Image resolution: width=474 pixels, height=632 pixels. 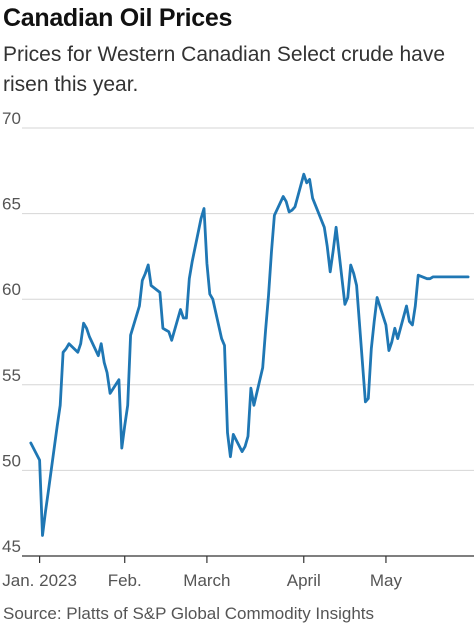 I want to click on chart-title: Canadian Oil Prices, so click(x=118, y=18).